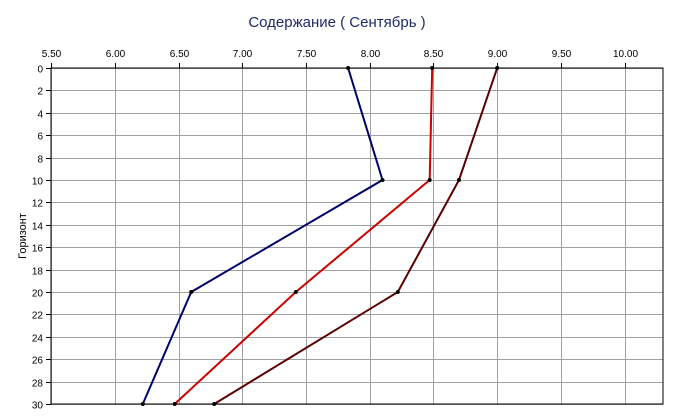 Image resolution: width=675 pixels, height=419 pixels. Describe the element at coordinates (371, 54) in the screenshot. I see `x-tick-label: 8.00` at that location.